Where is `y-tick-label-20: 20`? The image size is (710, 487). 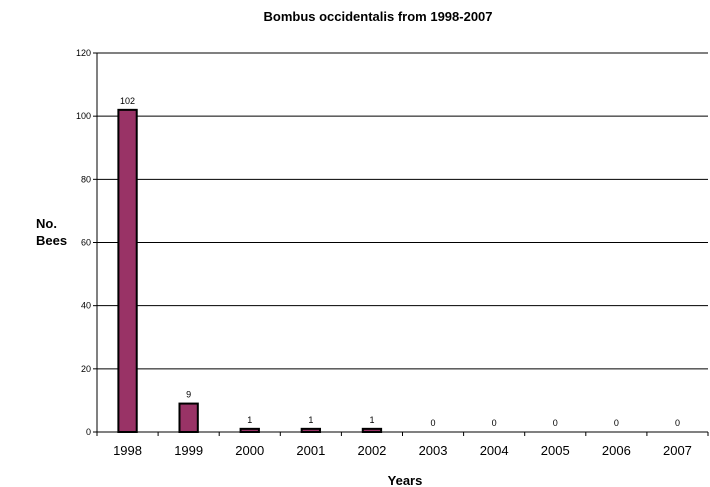
y-tick-label-20: 20 is located at coordinates (86, 369).